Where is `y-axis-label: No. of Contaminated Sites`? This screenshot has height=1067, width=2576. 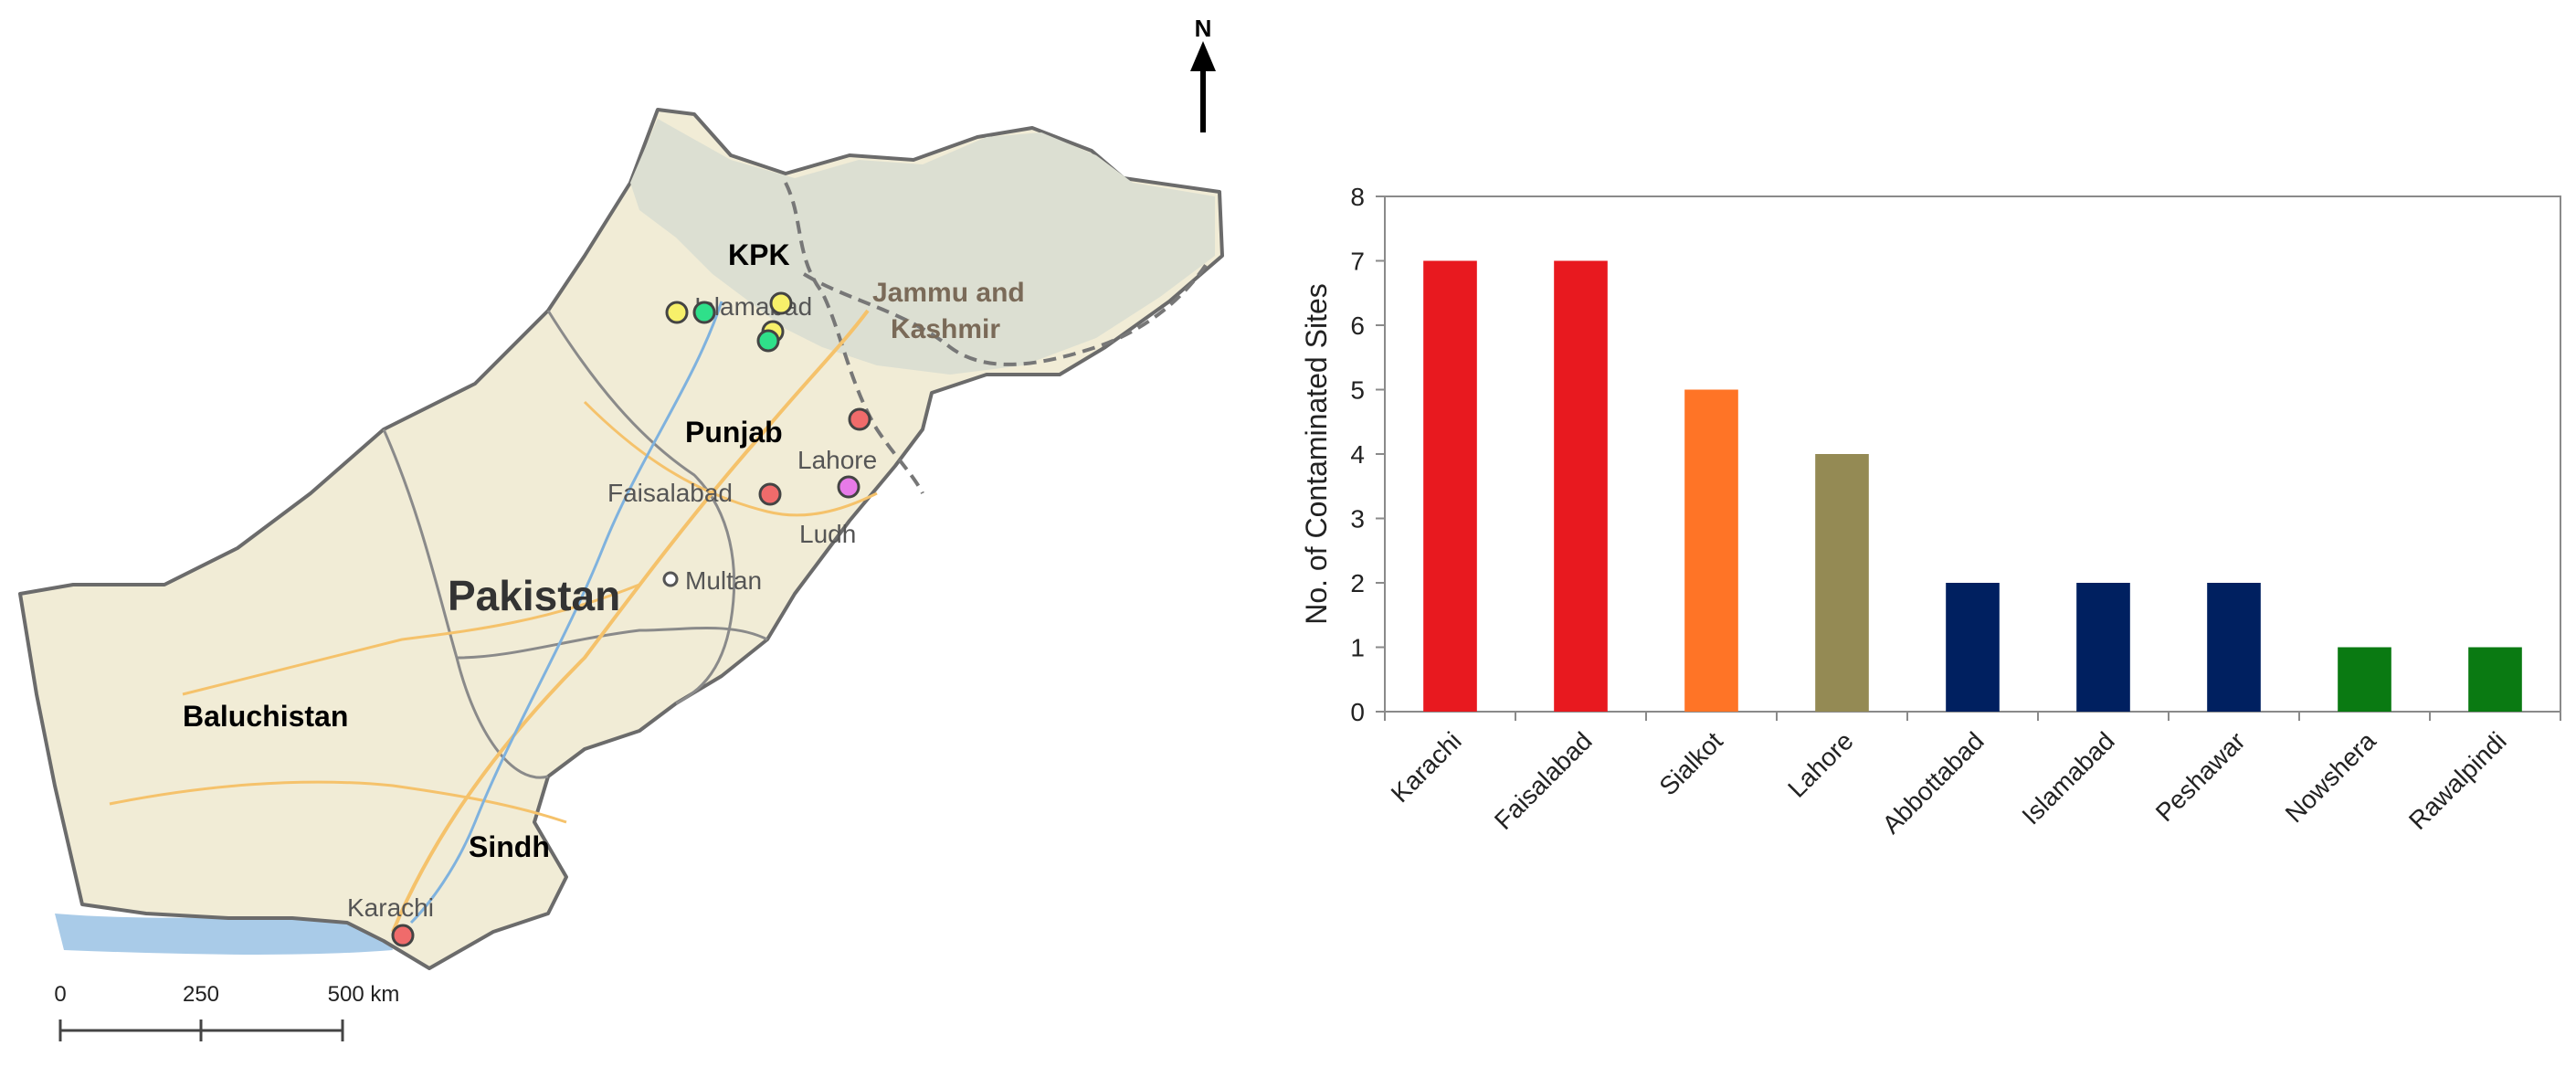
y-axis-label: No. of Contaminated Sites is located at coordinates (1316, 454).